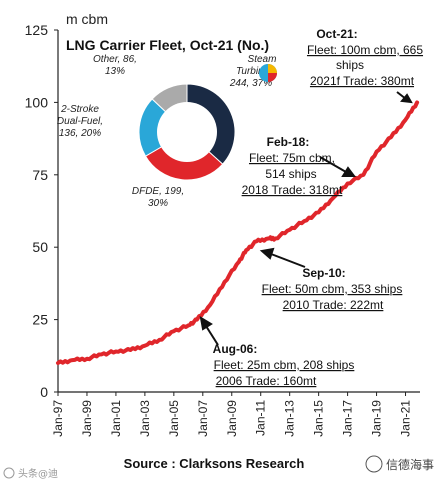  What do you see at coordinates (254, 71) in the screenshot?
I see `pie-label-steam-2: Turbine,` at bounding box center [254, 71].